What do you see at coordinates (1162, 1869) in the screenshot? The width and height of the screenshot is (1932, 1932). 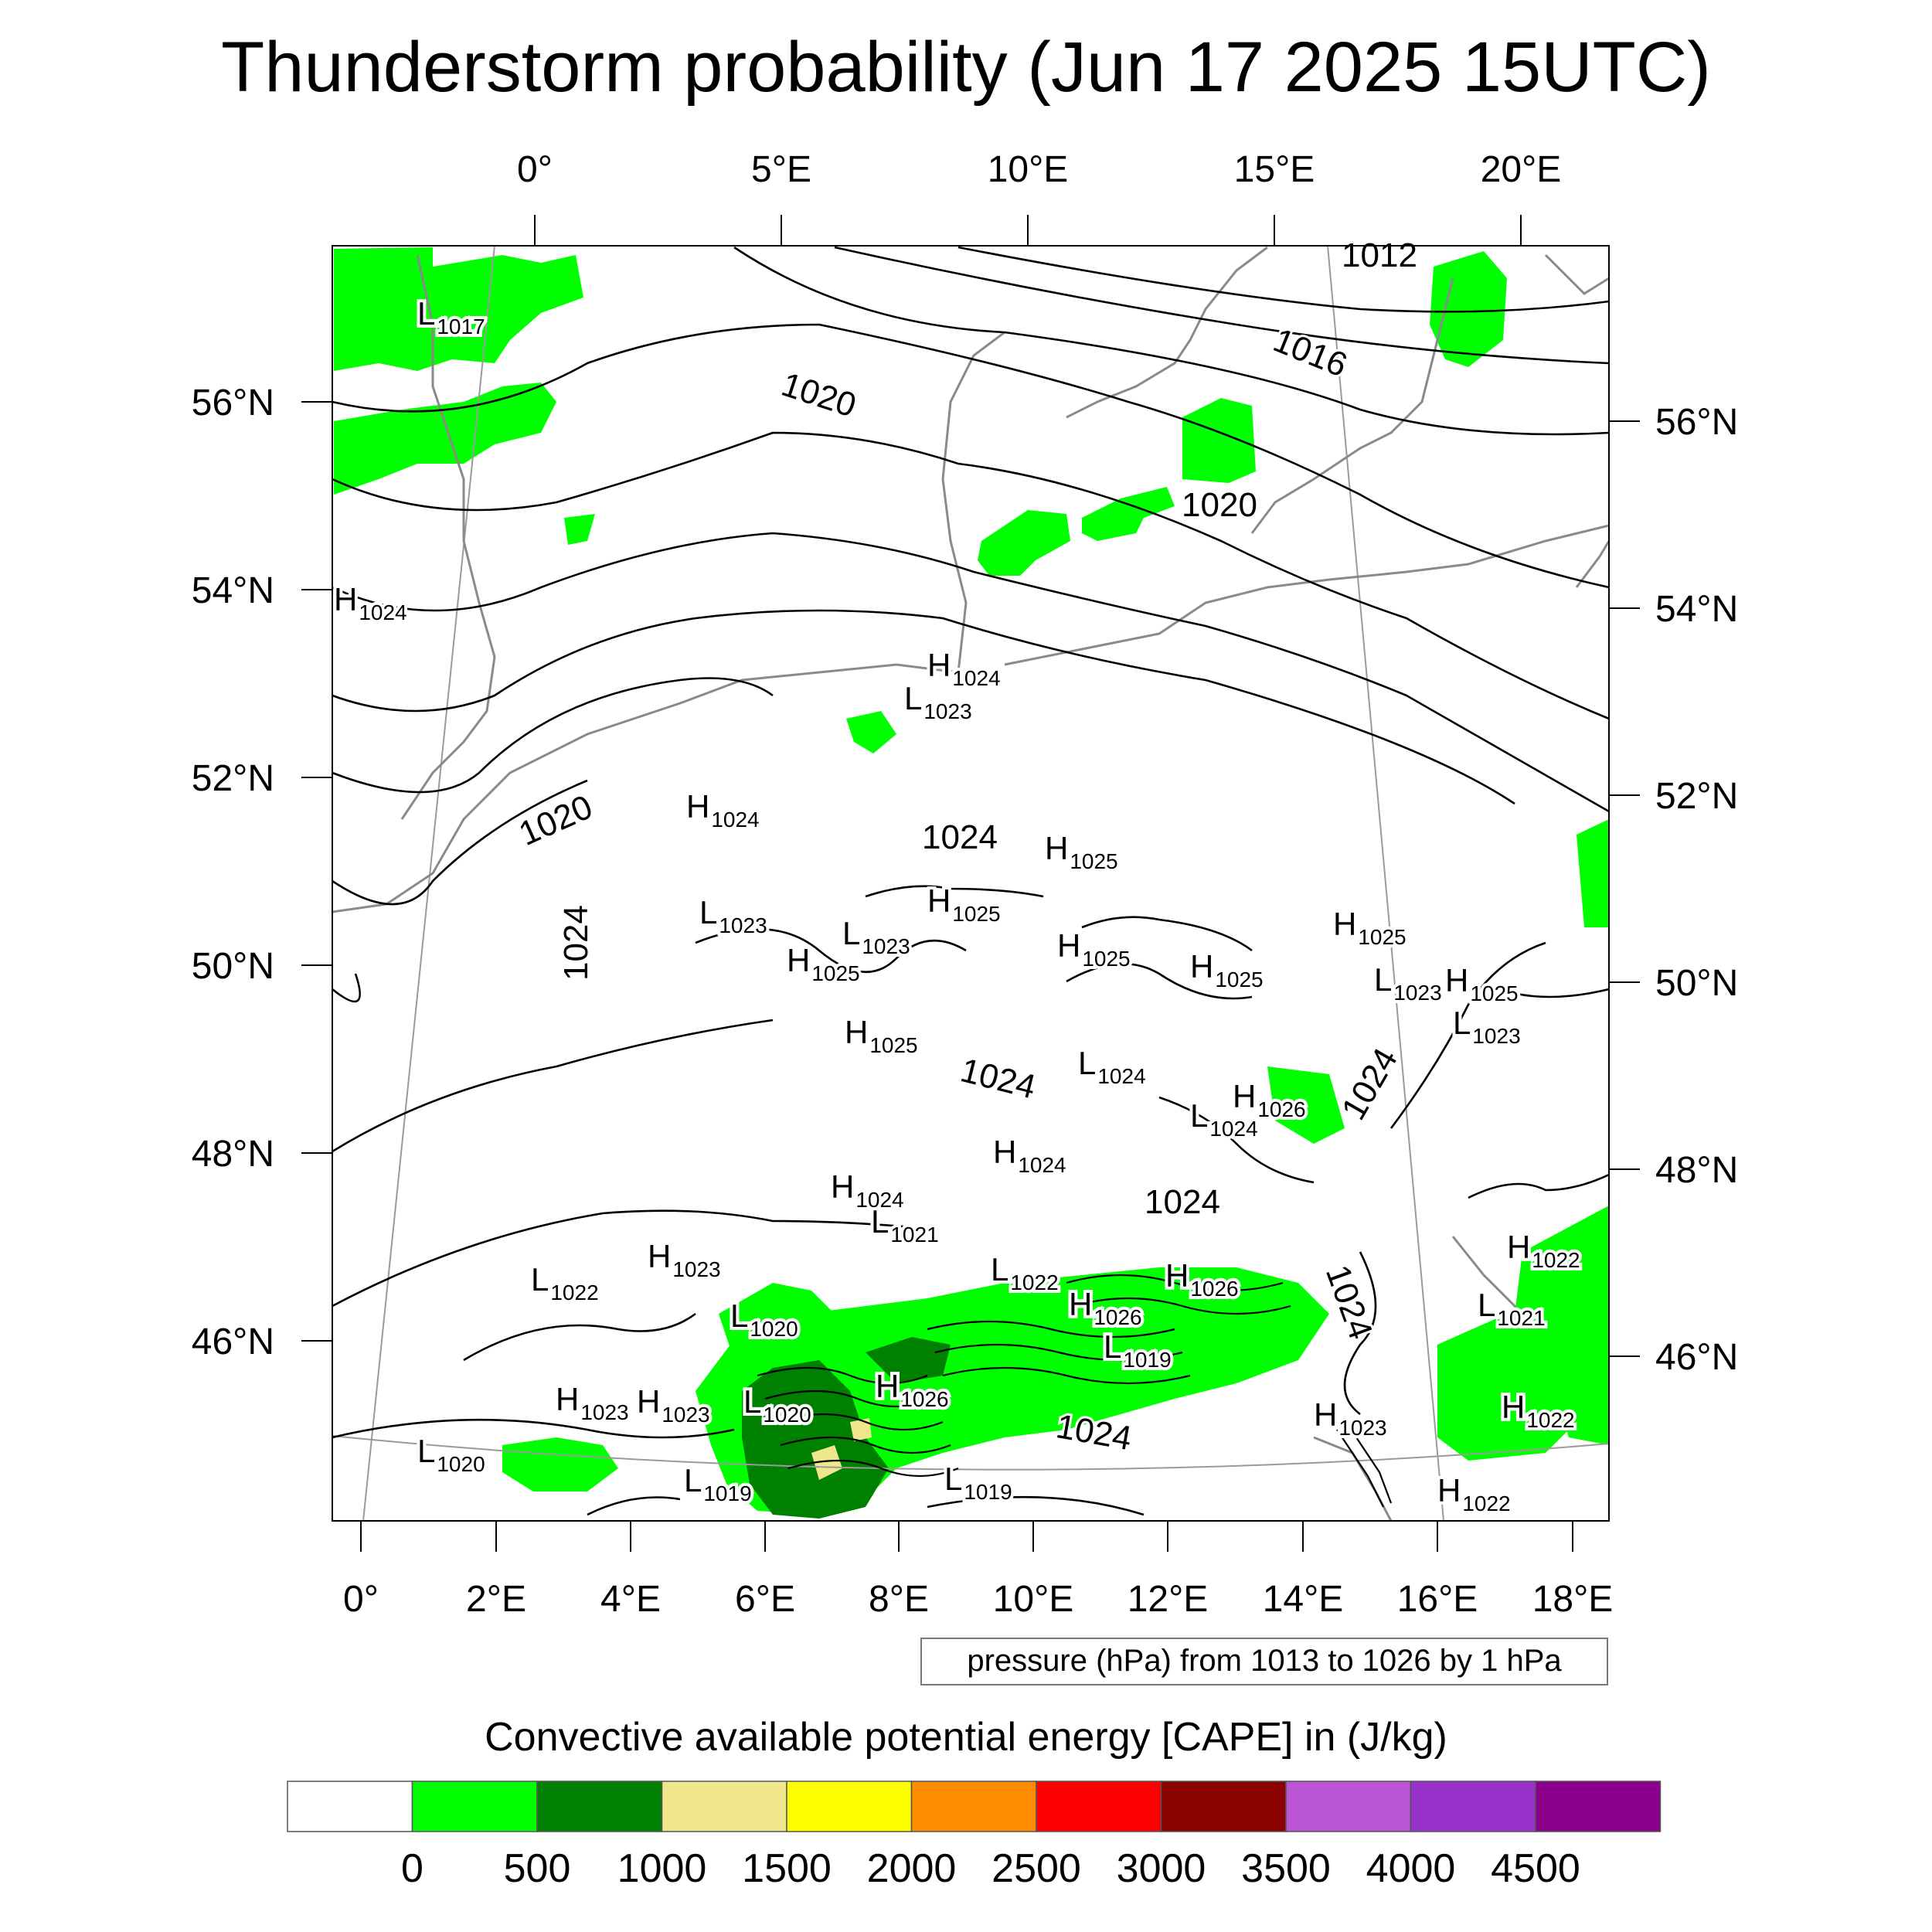 I see `colorbar-label: 3000` at bounding box center [1162, 1869].